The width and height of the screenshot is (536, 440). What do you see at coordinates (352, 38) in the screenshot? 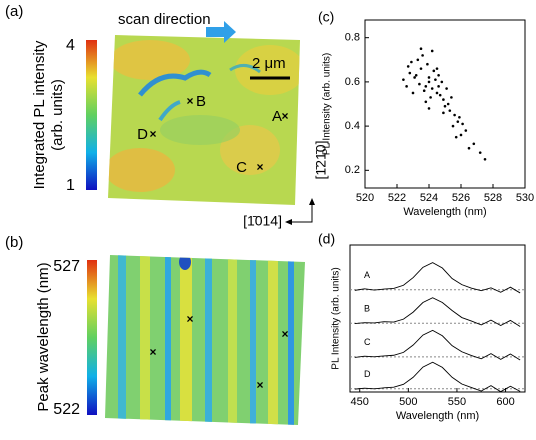
I see `y-tick-label: 0.8` at bounding box center [352, 38].